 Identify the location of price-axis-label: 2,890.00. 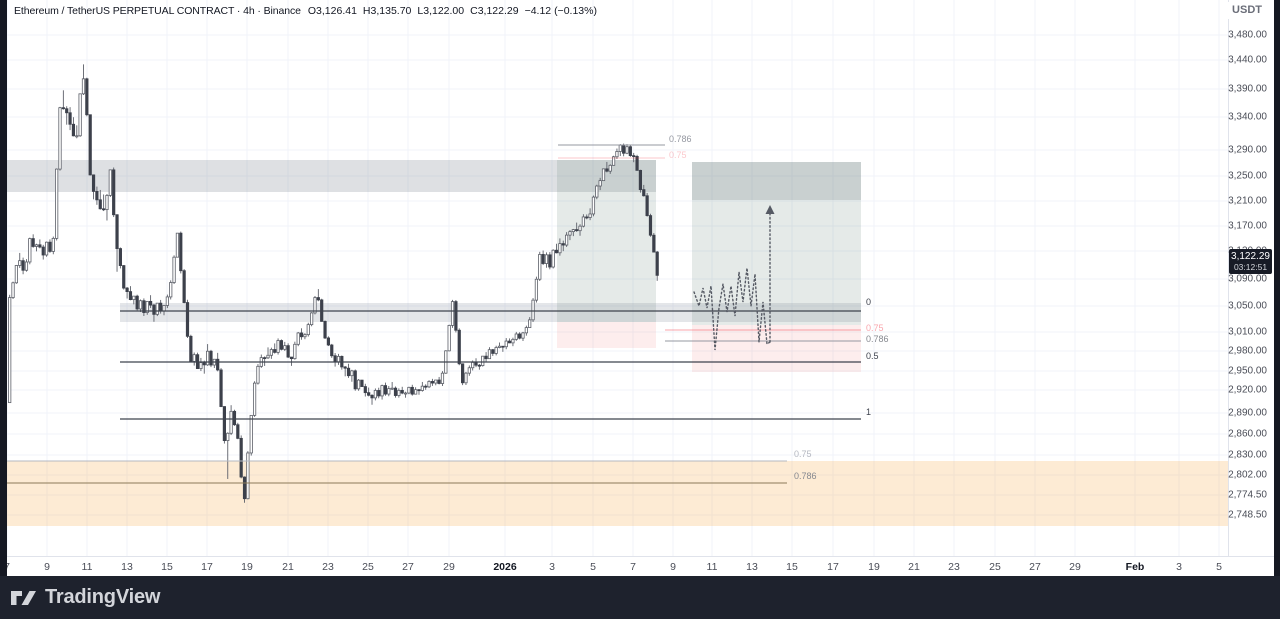
(1247, 413).